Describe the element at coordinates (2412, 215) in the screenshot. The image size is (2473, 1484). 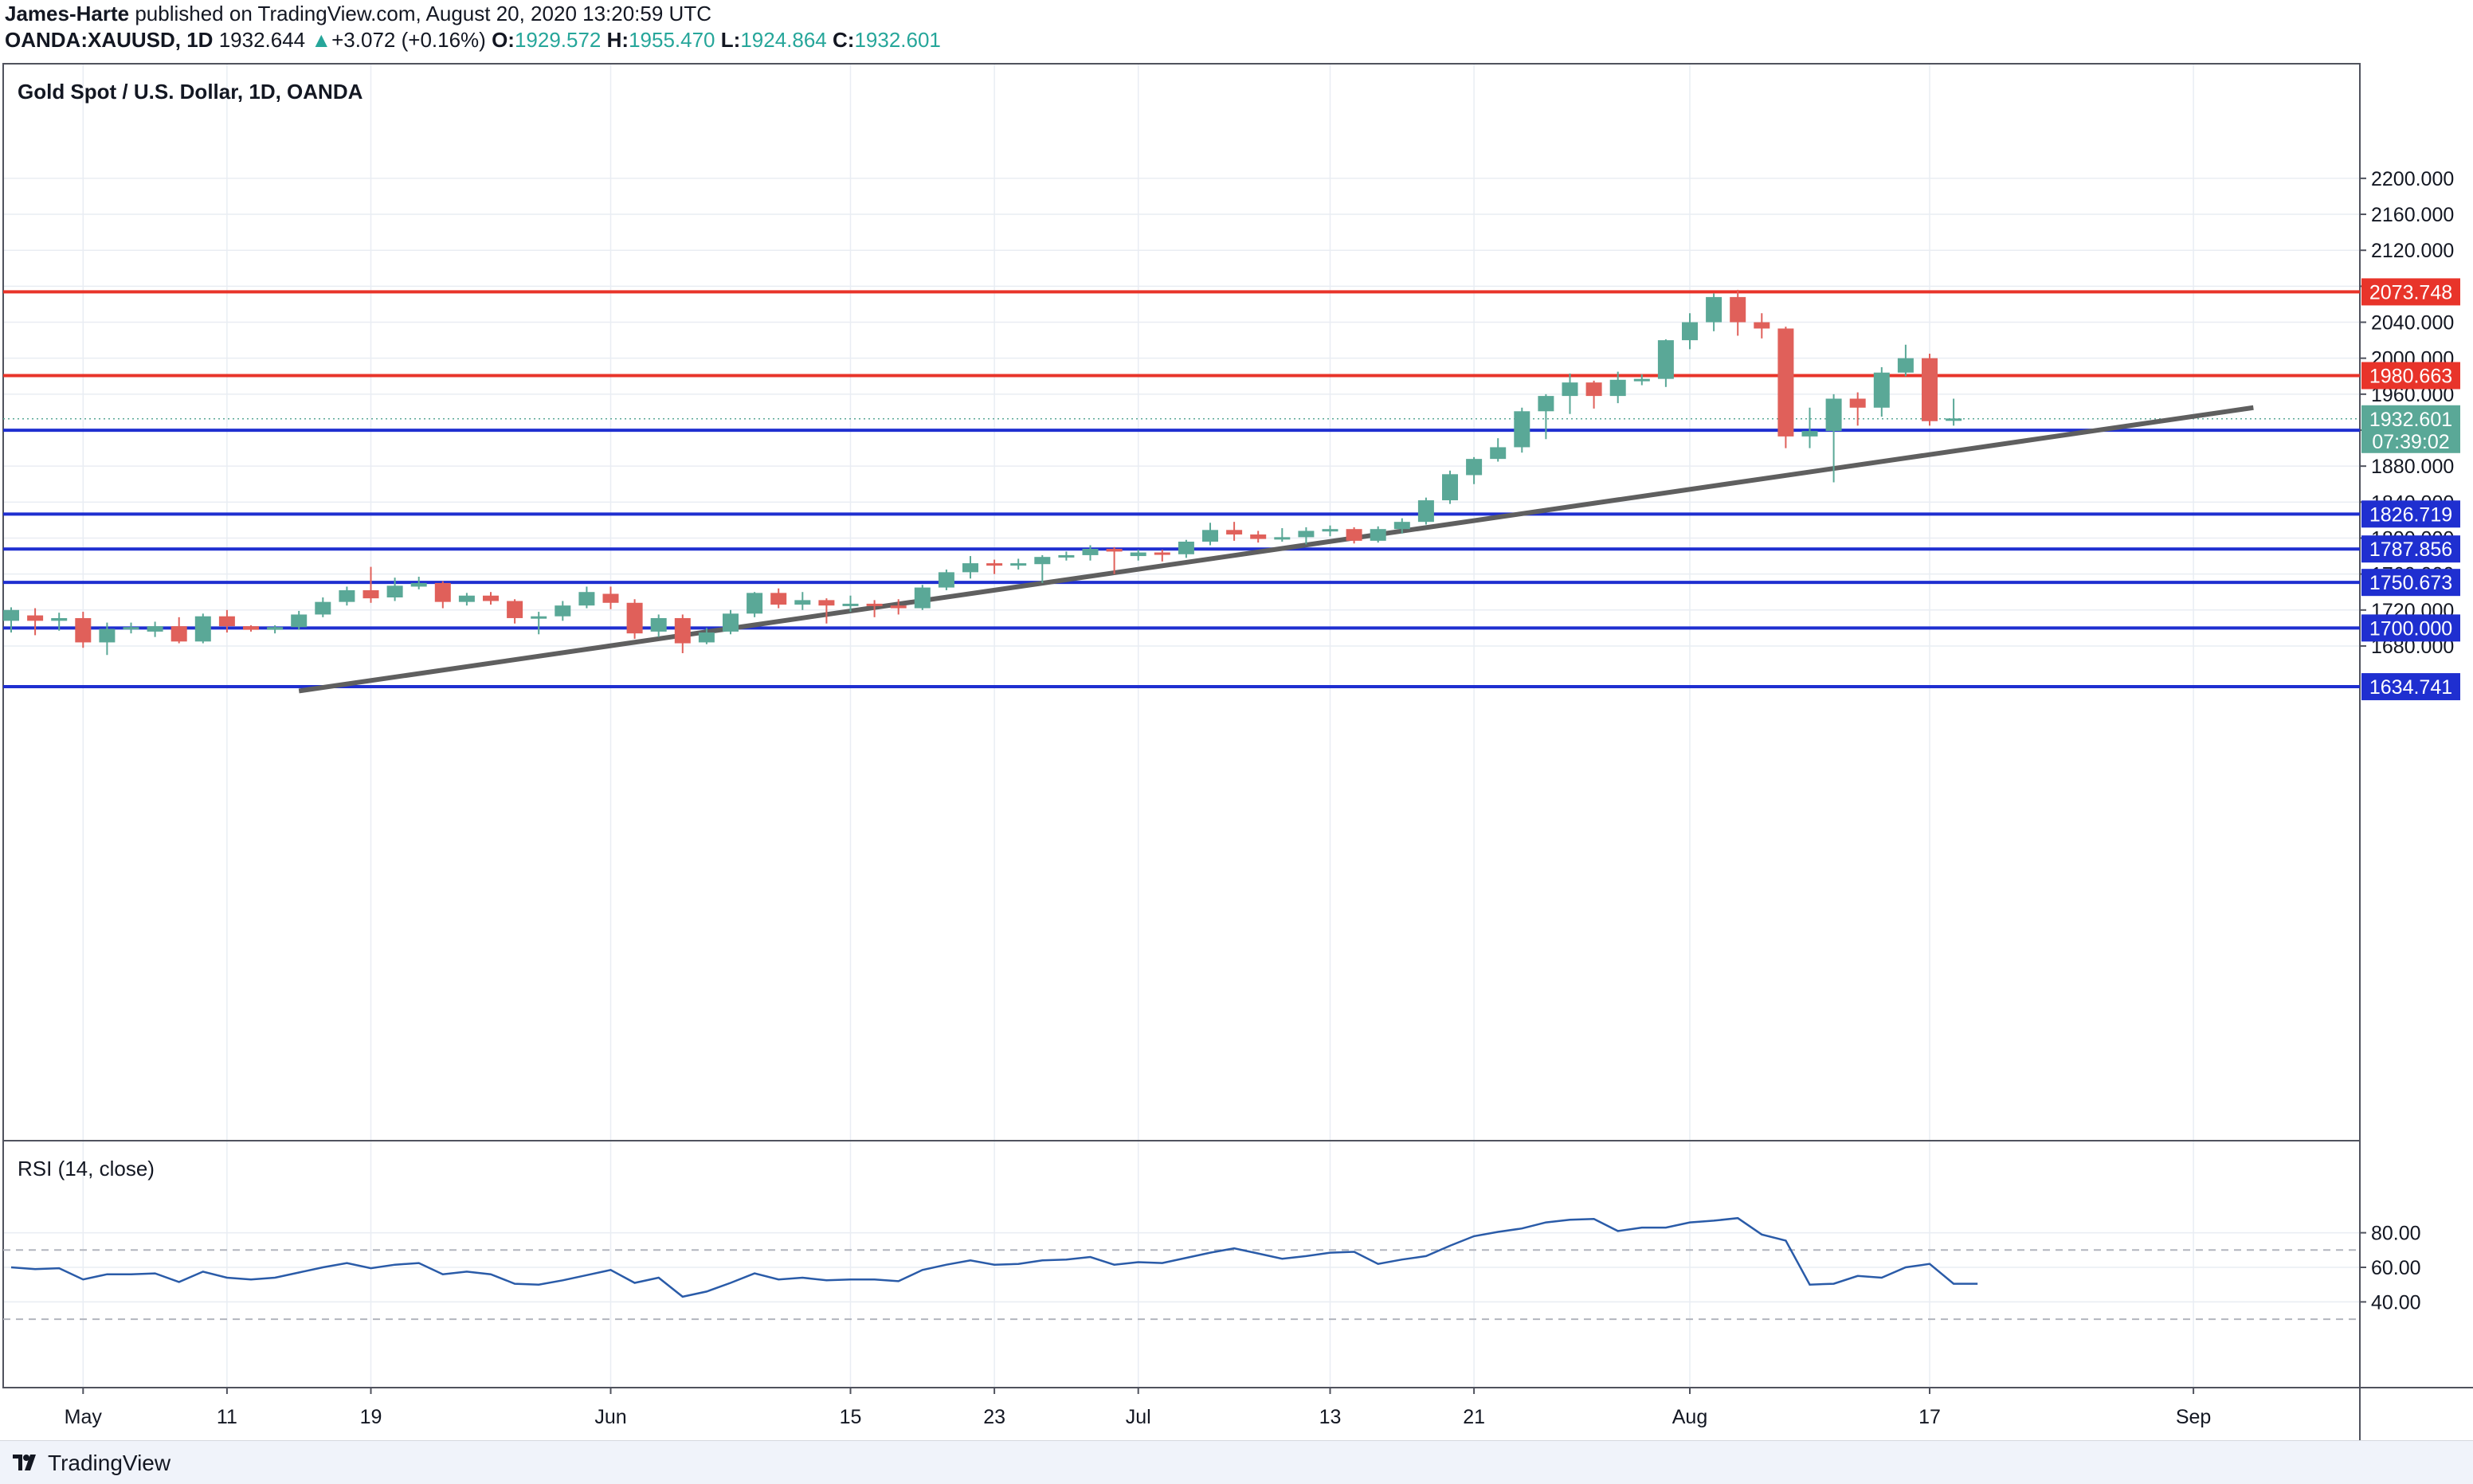
I see `price-tick-label: 2160.000` at that location.